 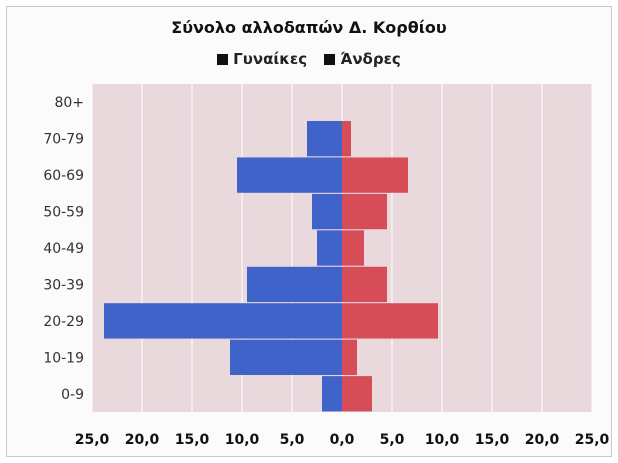 I want to click on y-tick-label: 10-19, so click(x=63, y=358).